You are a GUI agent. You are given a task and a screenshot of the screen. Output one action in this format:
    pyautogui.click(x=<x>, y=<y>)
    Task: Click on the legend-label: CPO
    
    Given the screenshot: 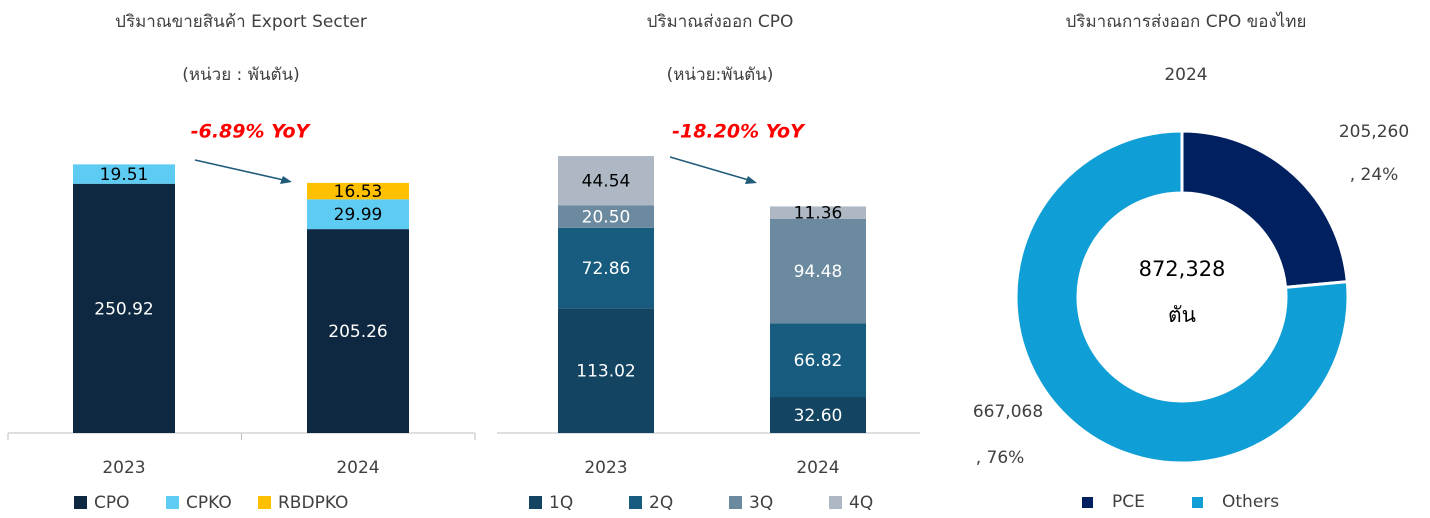 What is the action you would take?
    pyautogui.click(x=112, y=503)
    